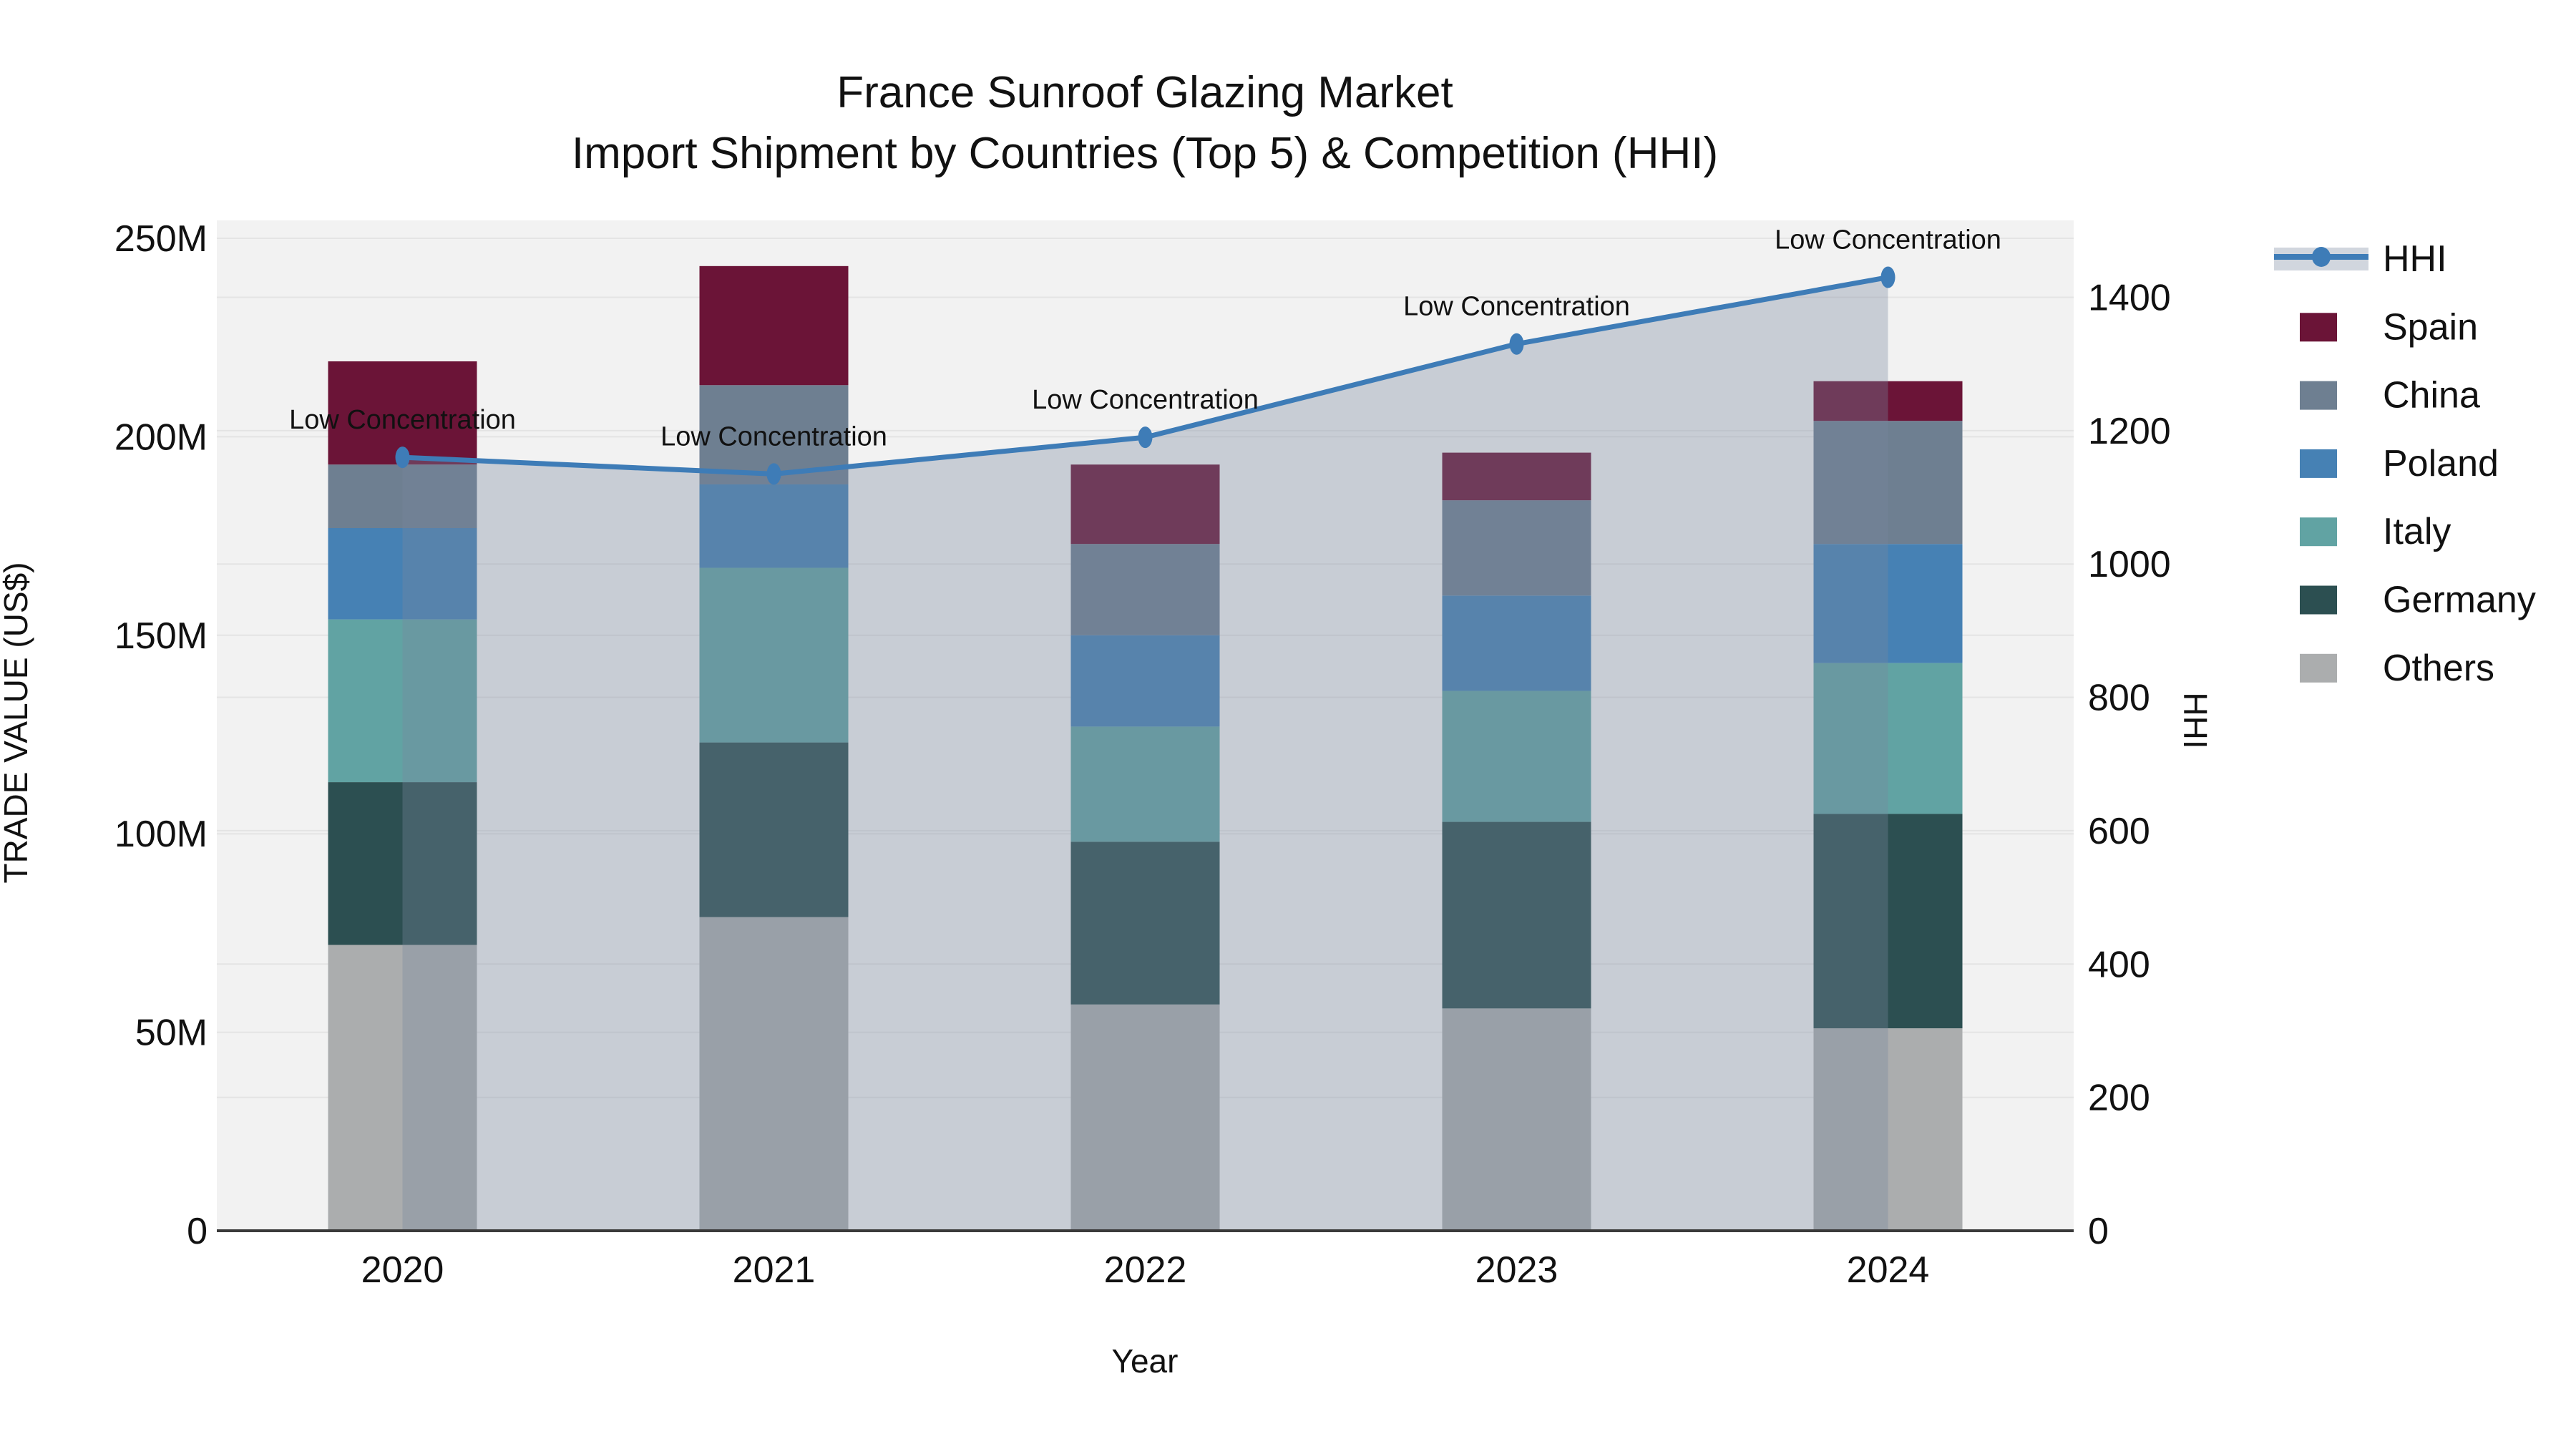  I want to click on bar-segment-others-2024, so click(1888, 1129).